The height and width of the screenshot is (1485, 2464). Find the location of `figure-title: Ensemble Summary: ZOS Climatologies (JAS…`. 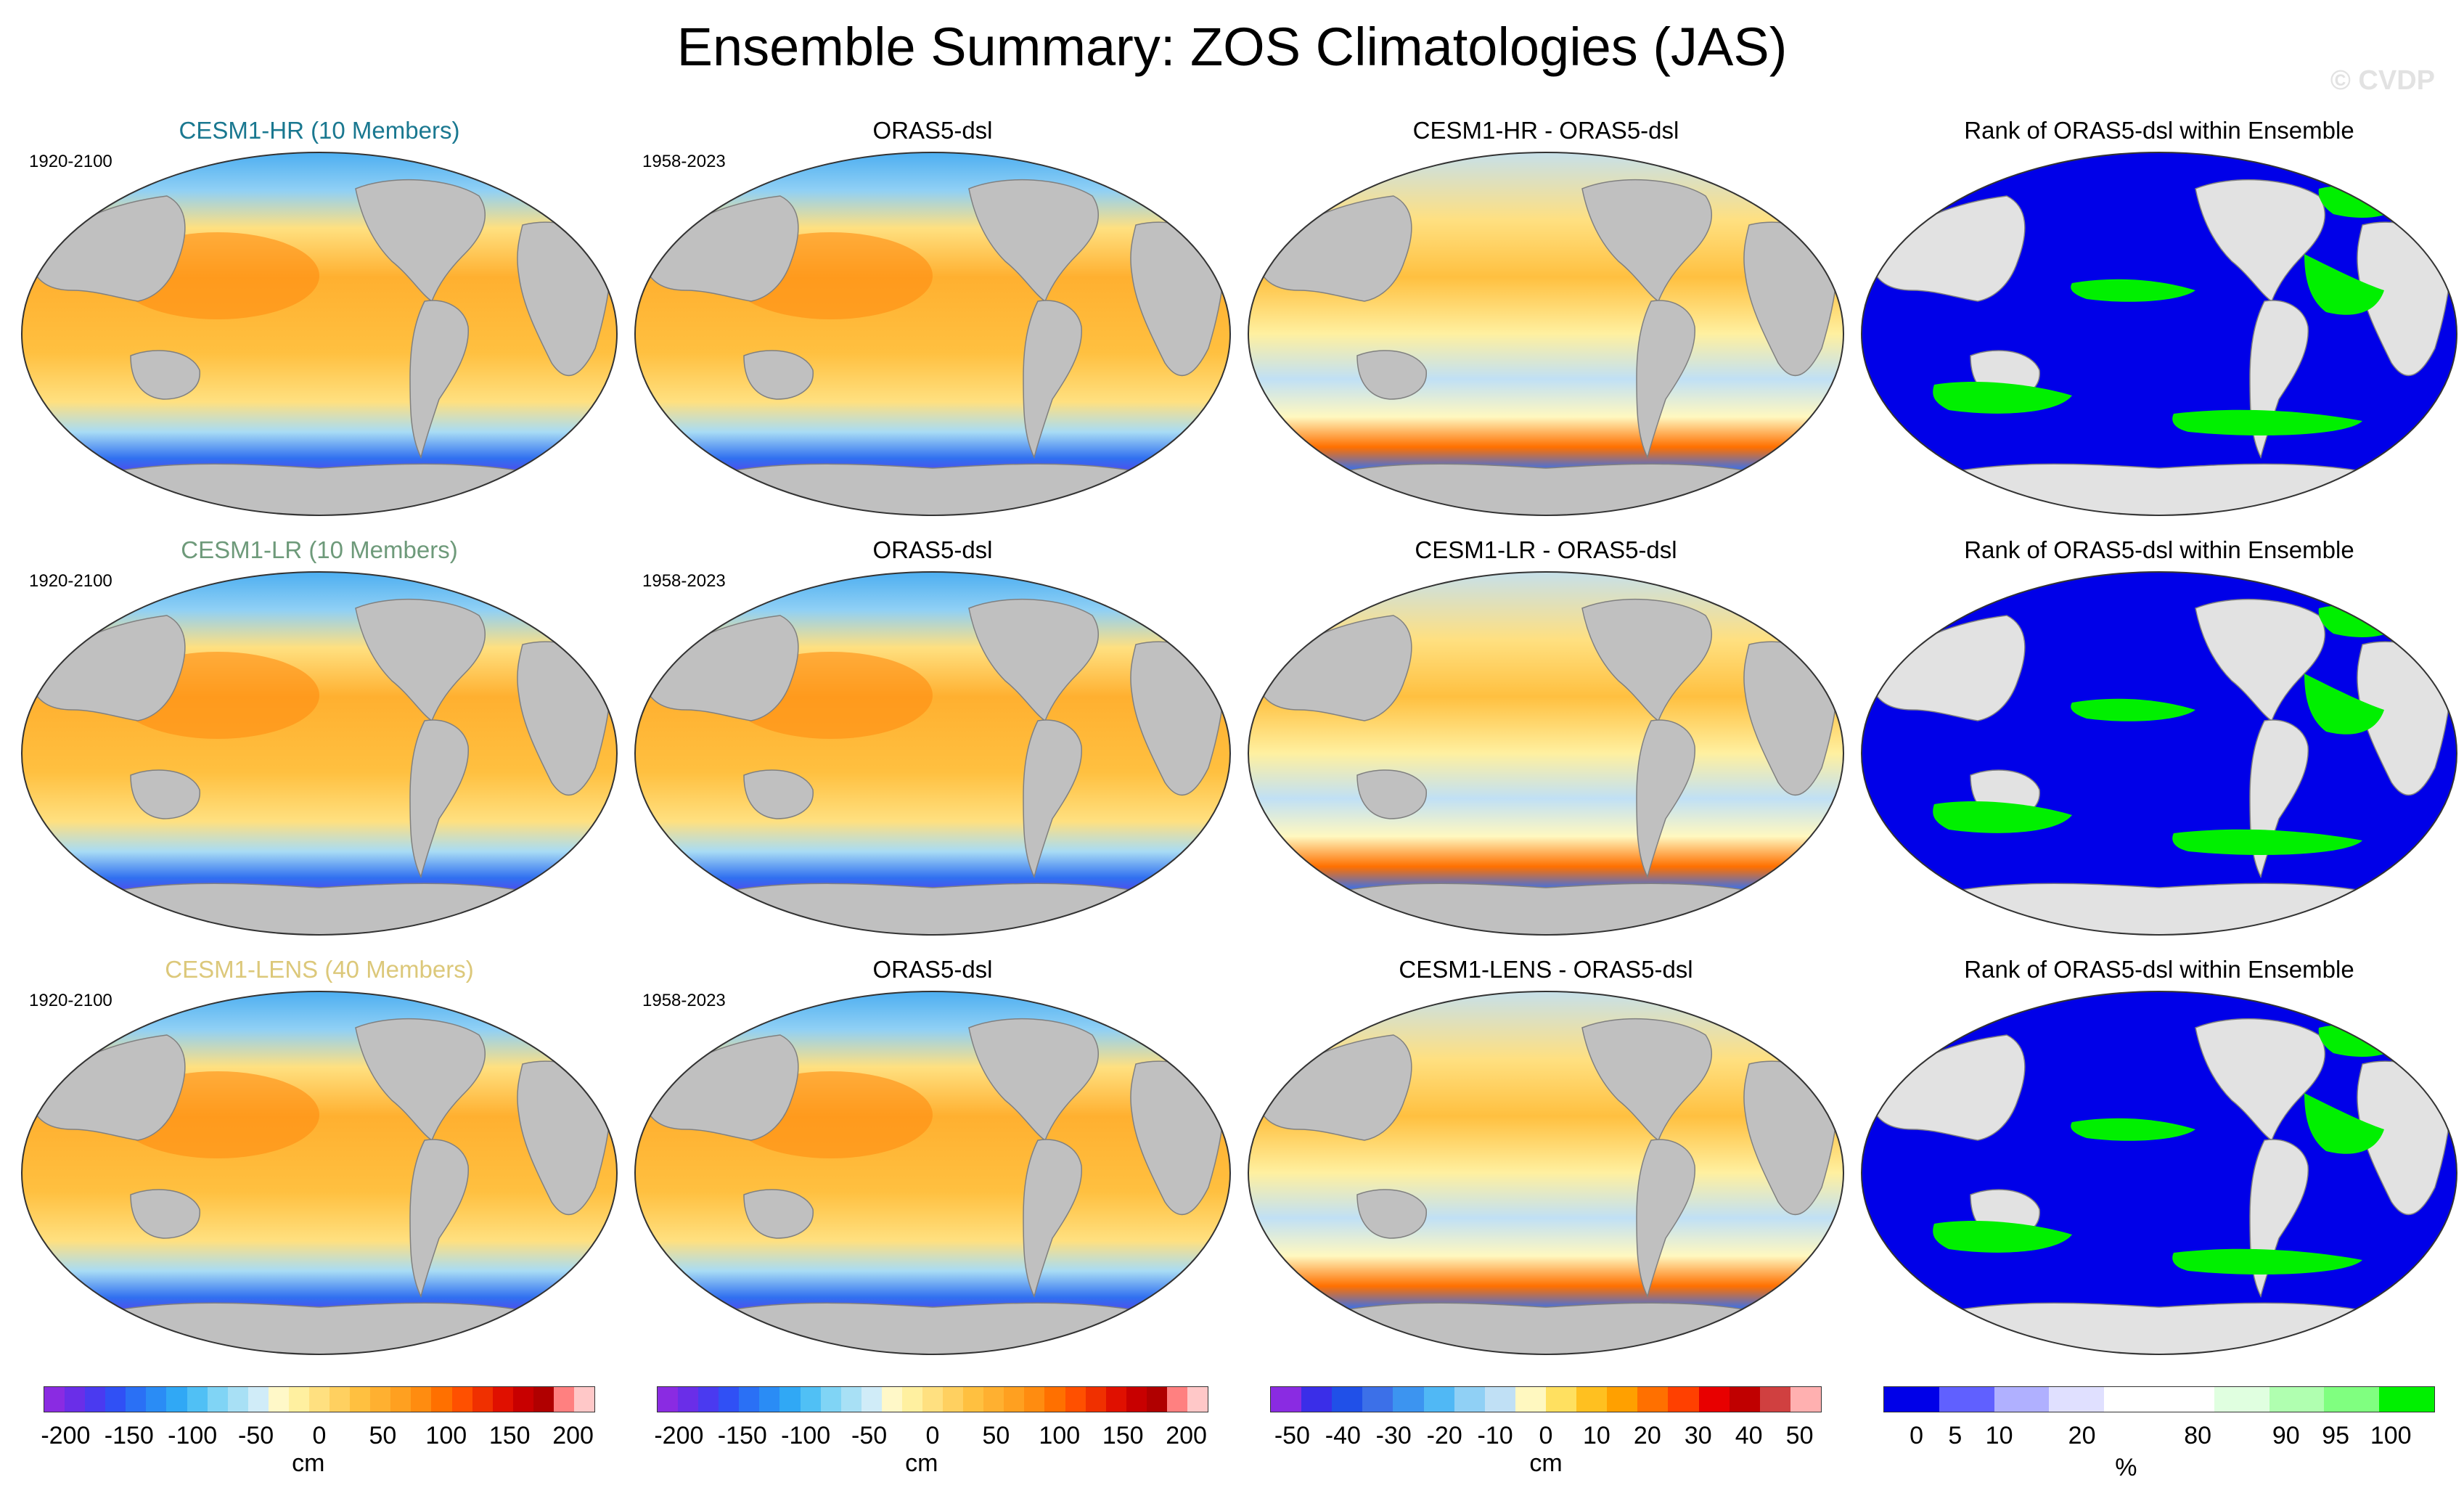

figure-title: Ensemble Summary: ZOS Climatologies (JAS… is located at coordinates (1232, 47).